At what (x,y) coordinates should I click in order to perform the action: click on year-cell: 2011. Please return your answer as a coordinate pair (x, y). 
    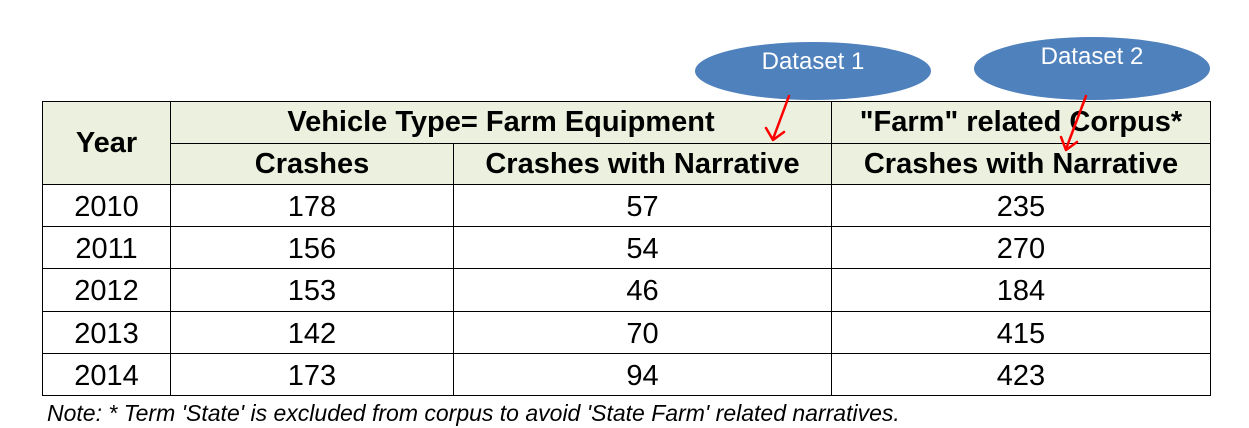
    Looking at the image, I should click on (106, 248).